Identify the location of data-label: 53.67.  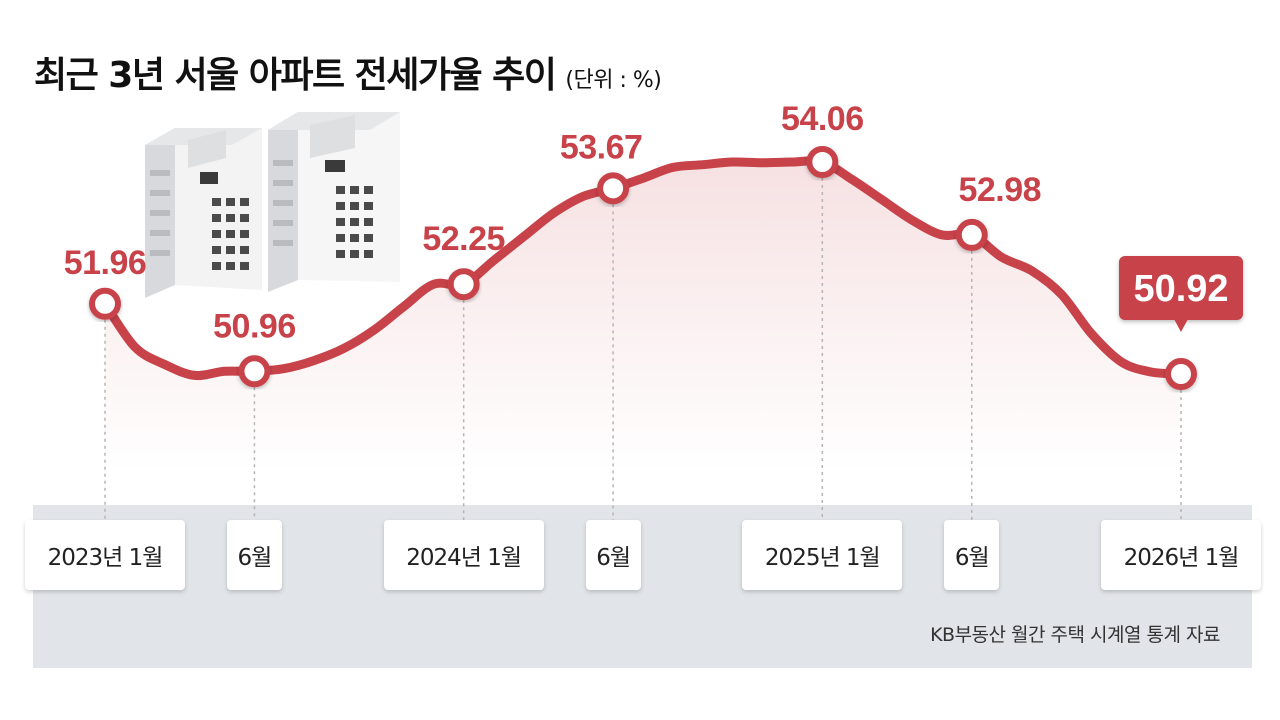
(601, 147).